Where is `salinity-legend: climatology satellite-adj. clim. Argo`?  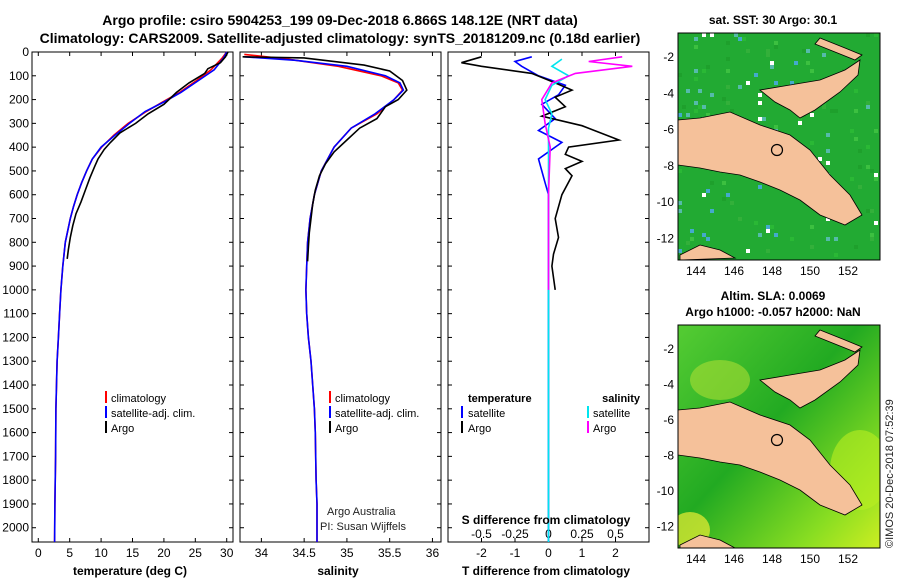 salinity-legend: climatology satellite-adj. clim. Argo is located at coordinates (374, 413).